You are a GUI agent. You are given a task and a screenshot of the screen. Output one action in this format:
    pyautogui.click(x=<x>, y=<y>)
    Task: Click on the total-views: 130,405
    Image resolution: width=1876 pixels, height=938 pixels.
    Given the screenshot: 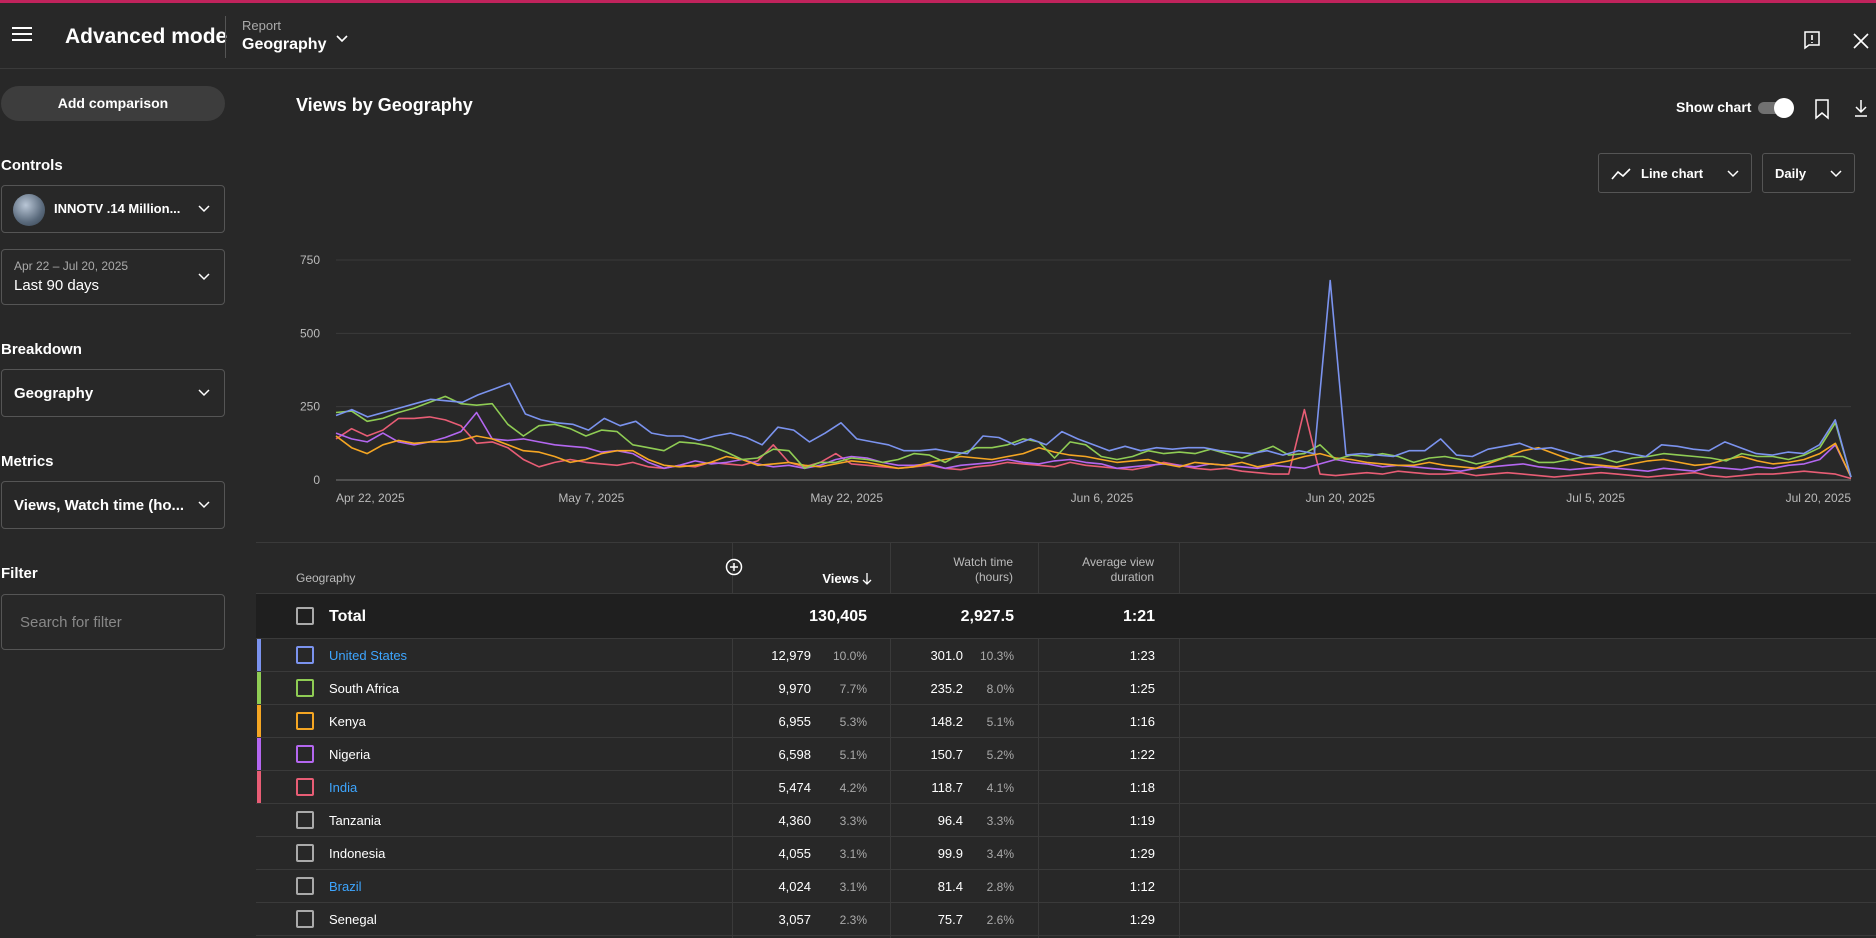 What is the action you would take?
    pyautogui.click(x=838, y=616)
    